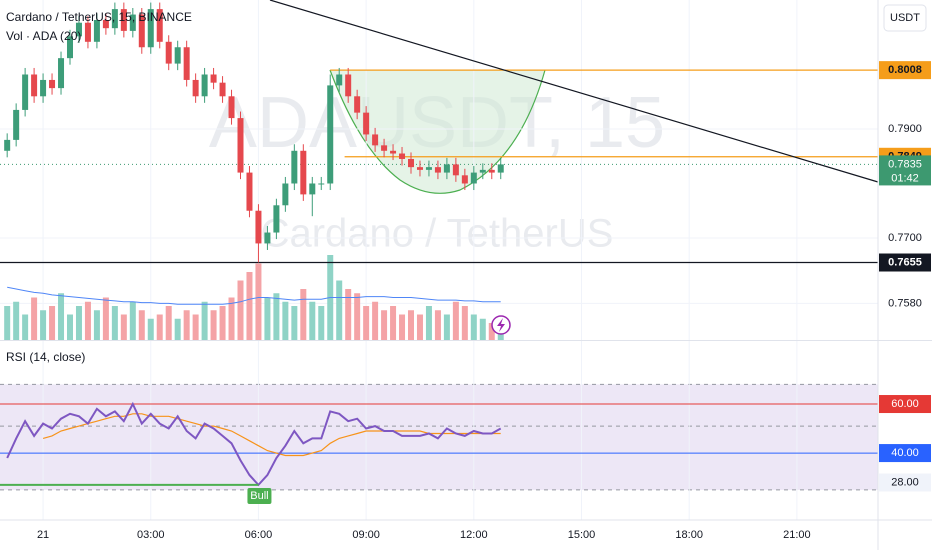  I want to click on rsi-level-label: 60.00, so click(905, 404).